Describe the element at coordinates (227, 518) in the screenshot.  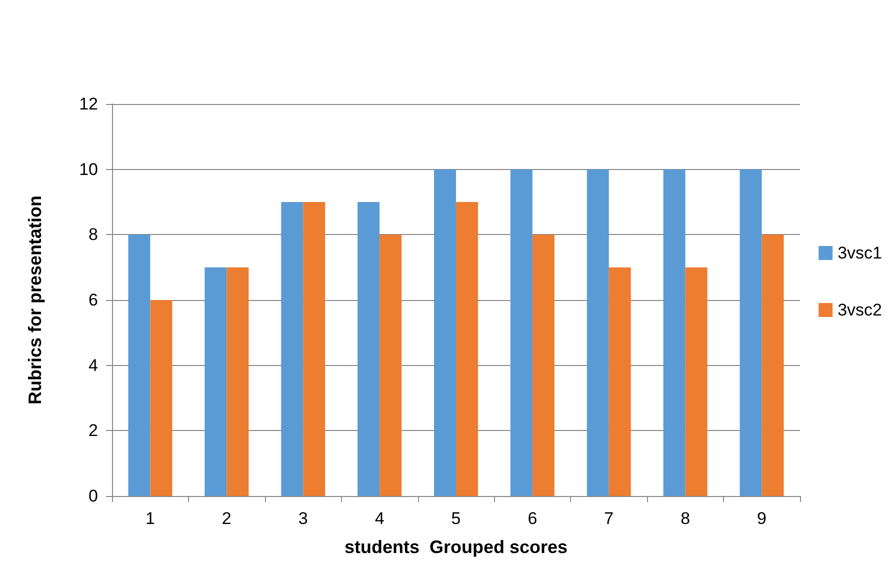
I see `x-tick-label: 2` at that location.